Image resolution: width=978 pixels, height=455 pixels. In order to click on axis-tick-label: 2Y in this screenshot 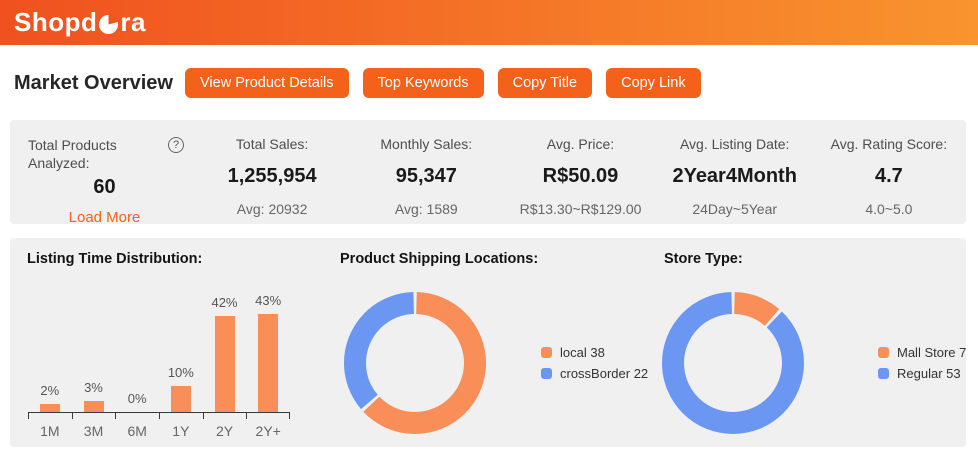, I will do `click(224, 431)`.